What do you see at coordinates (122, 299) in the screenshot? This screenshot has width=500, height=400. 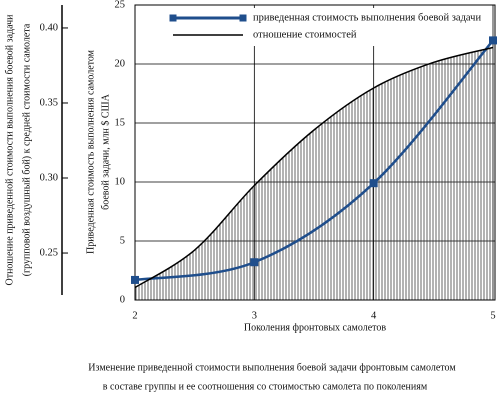 I see `y-tick-label: 0` at bounding box center [122, 299].